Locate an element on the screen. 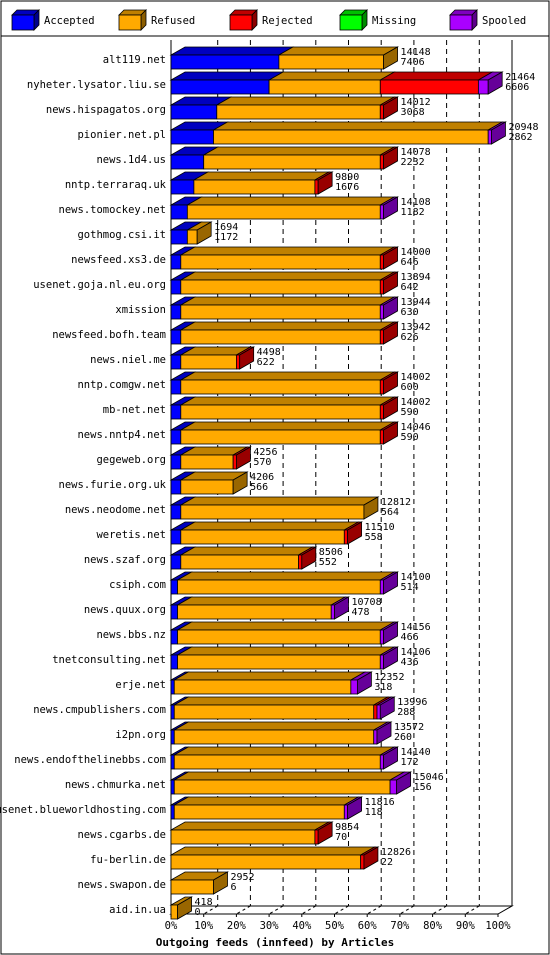 The width and height of the screenshot is (550, 955). accepted-count: 436 is located at coordinates (410, 662).